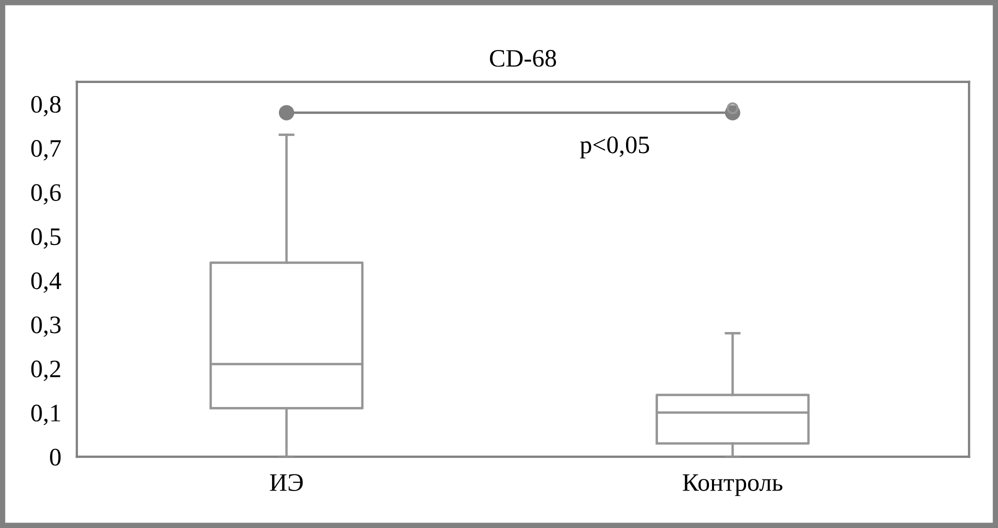 The width and height of the screenshot is (998, 528). Describe the element at coordinates (45, 371) in the screenshot. I see `y-tick-label: 0,2` at that location.